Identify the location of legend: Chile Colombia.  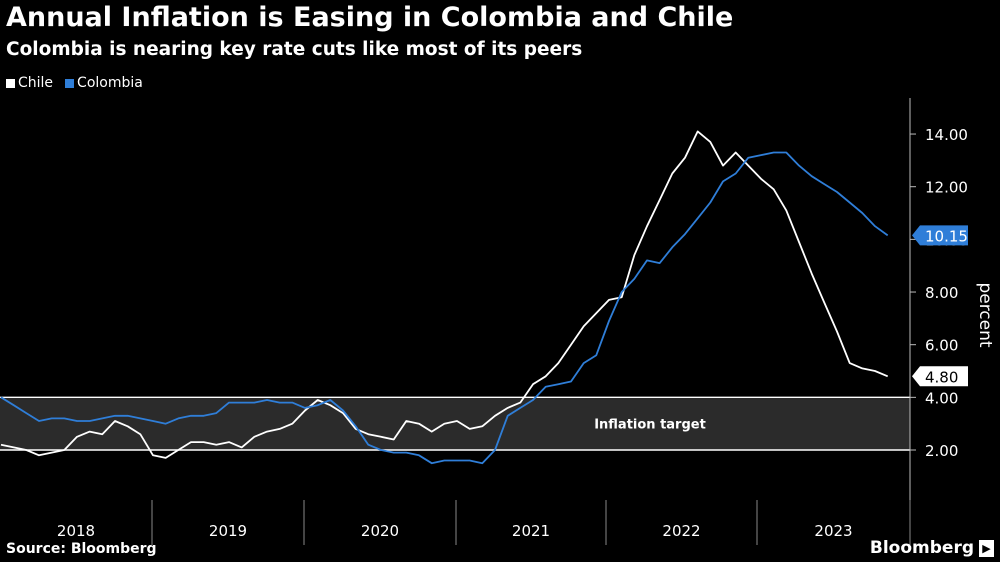
(74, 83).